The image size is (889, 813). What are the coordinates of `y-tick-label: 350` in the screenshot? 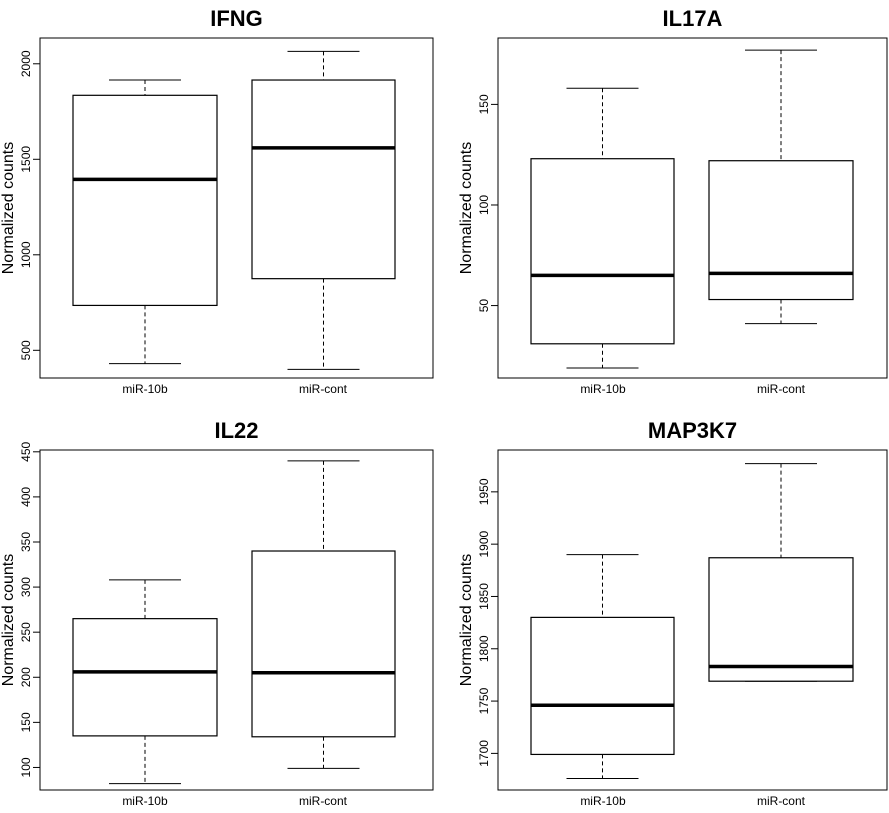 It's located at (26, 542).